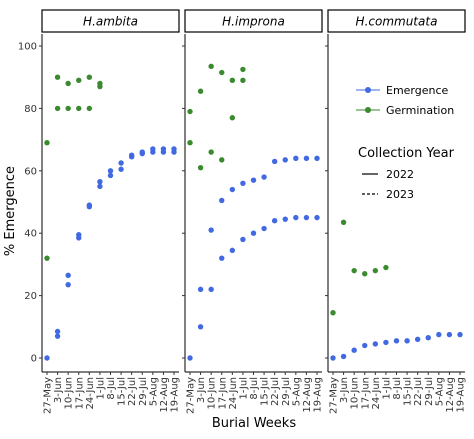 Image resolution: width=474 pixels, height=439 pixels. I want to click on panel-title: H.ambita, so click(110, 22).